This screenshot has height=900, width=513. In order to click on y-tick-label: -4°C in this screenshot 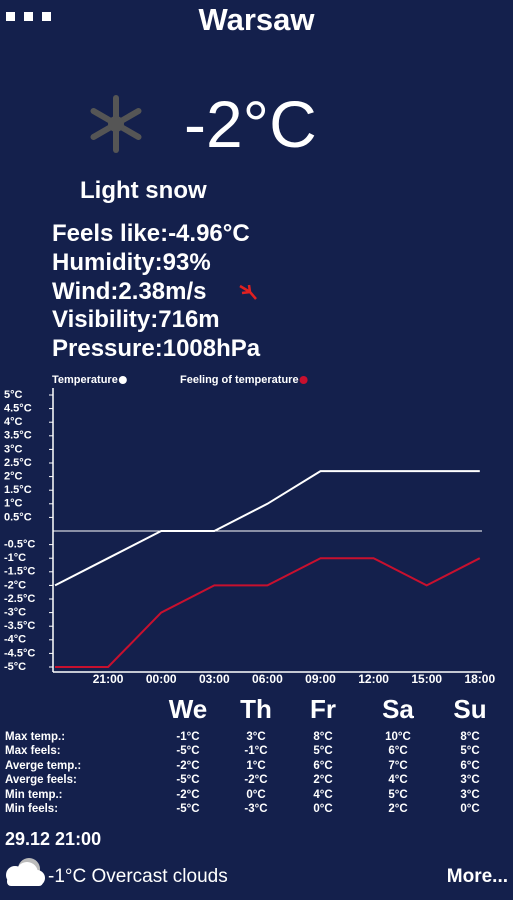, I will do `click(15, 640)`.